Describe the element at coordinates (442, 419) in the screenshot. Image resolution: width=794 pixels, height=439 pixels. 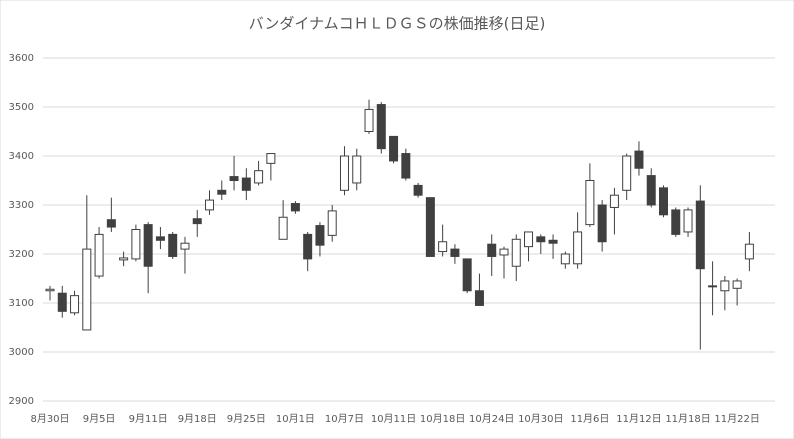
I see `x-tick-label: 10月18日` at that location.